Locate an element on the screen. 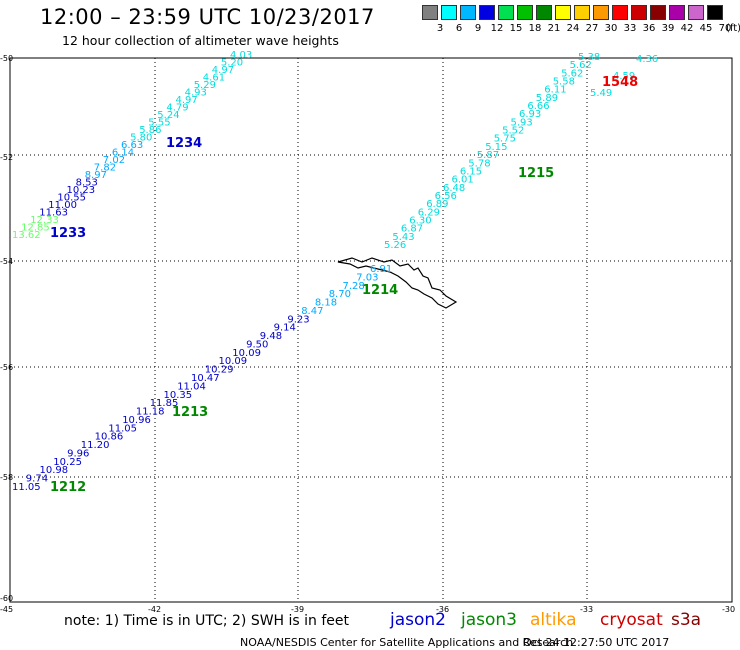 This screenshot has width=740, height=650. wave-height-label: 9.14 is located at coordinates (285, 328).